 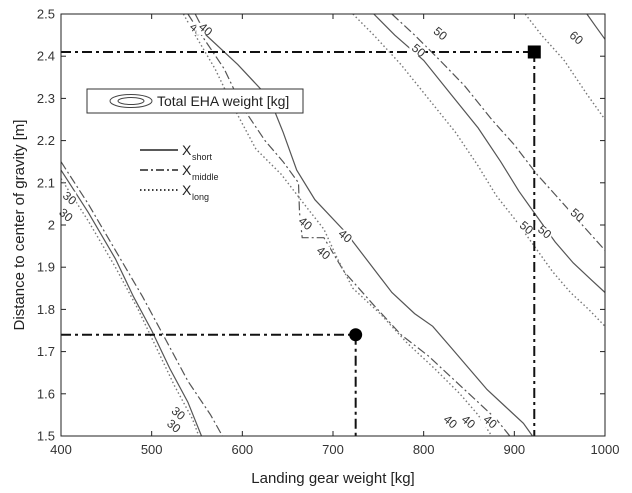 I want to click on x-tick-label: 500, so click(x=152, y=449).